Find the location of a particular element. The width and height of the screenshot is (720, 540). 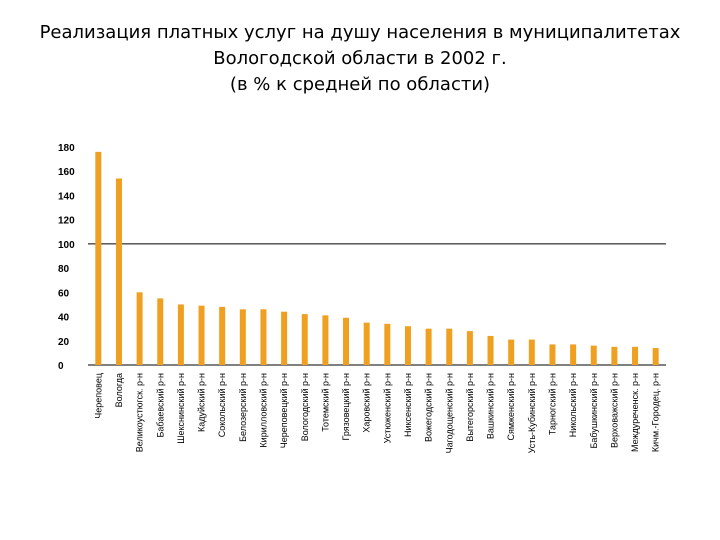

y-tick-label: 180 is located at coordinates (66, 148).